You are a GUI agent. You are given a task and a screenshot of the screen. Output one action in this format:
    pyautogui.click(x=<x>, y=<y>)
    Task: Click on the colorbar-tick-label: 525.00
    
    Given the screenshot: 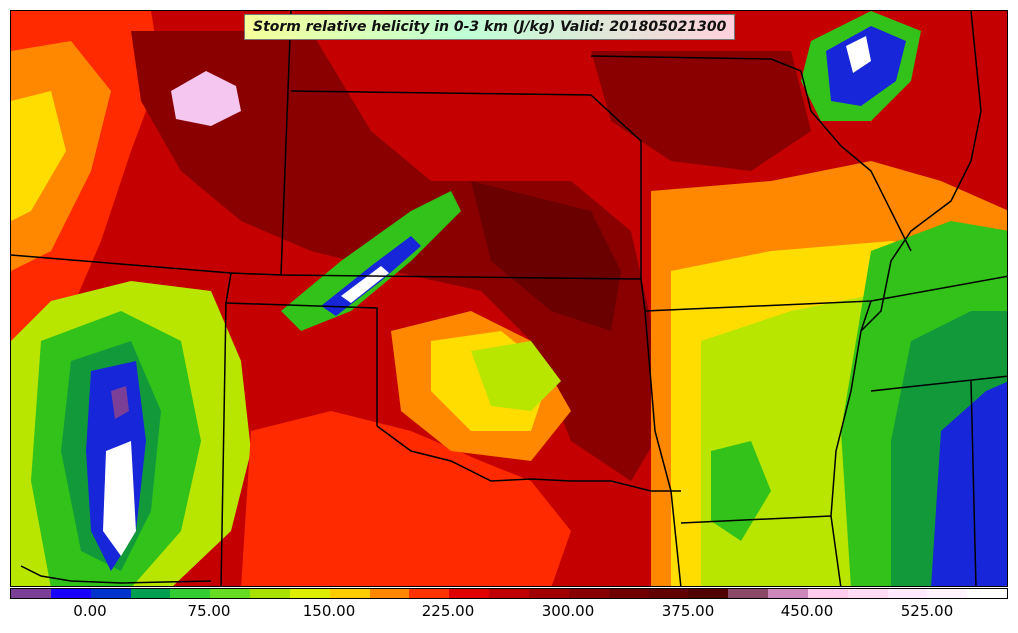 What is the action you would take?
    pyautogui.click(x=927, y=611)
    